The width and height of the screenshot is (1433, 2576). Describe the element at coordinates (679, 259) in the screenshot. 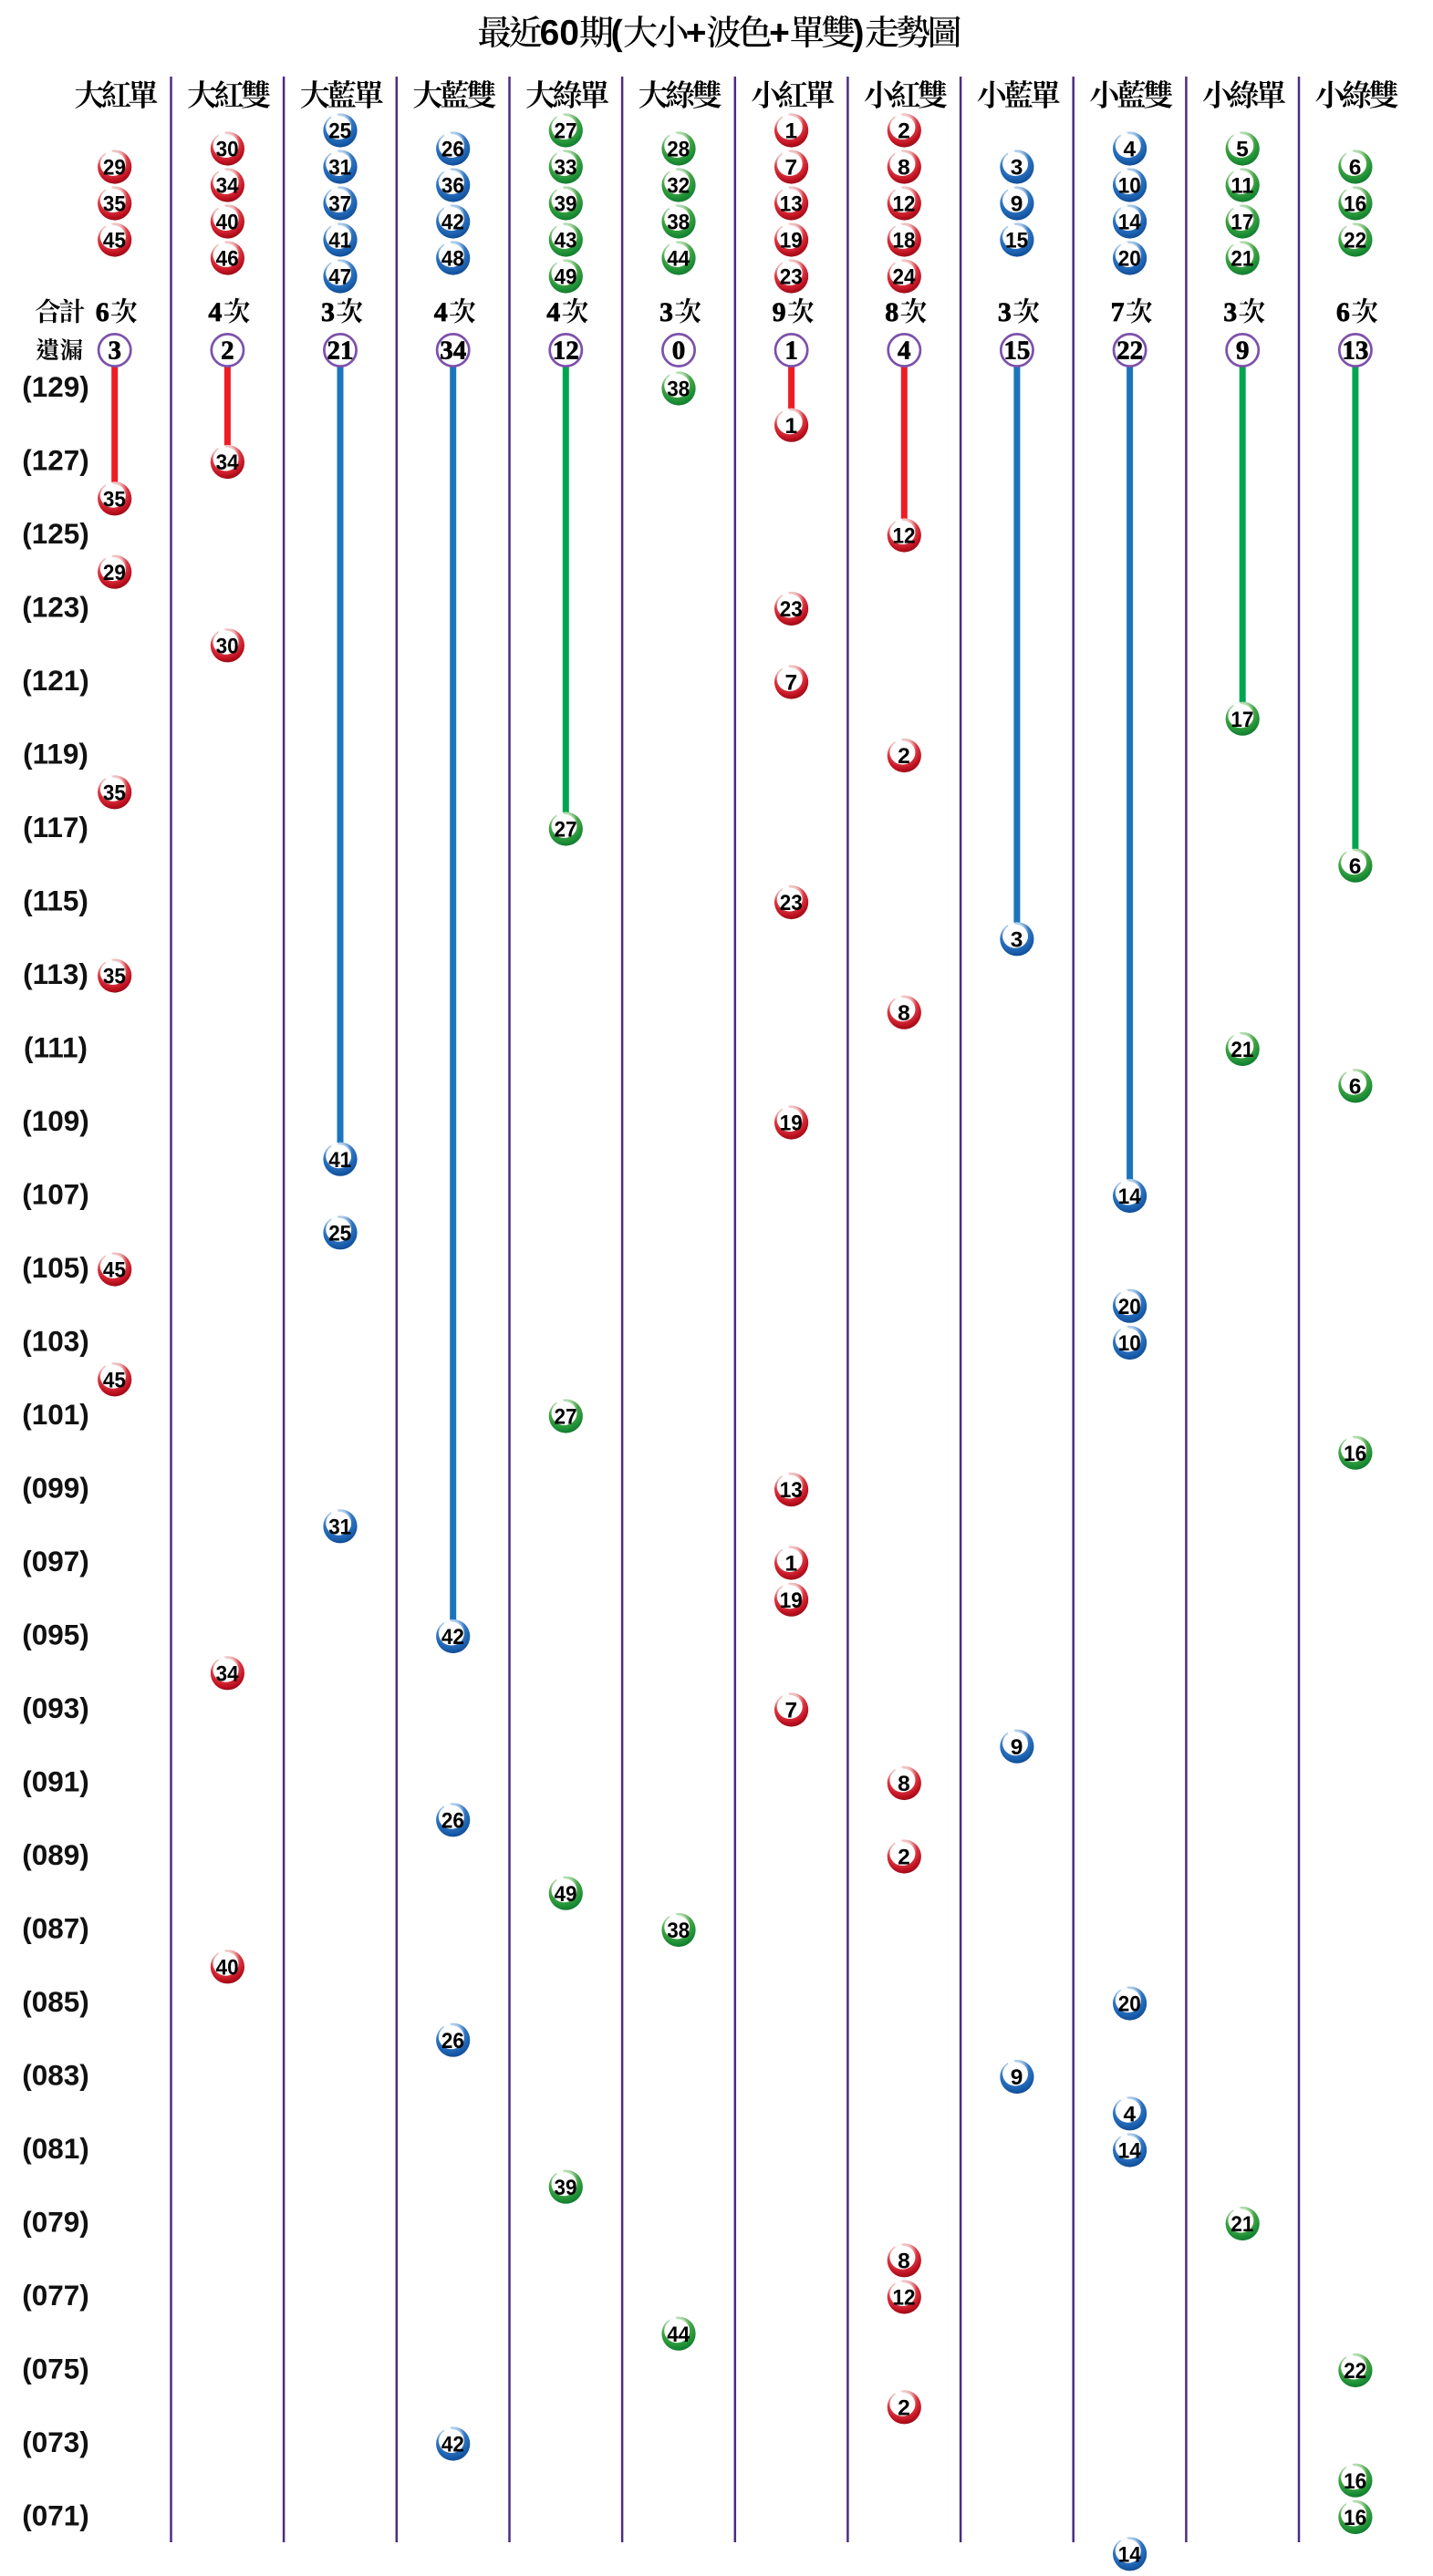

I see `svg-text: 44` at that location.